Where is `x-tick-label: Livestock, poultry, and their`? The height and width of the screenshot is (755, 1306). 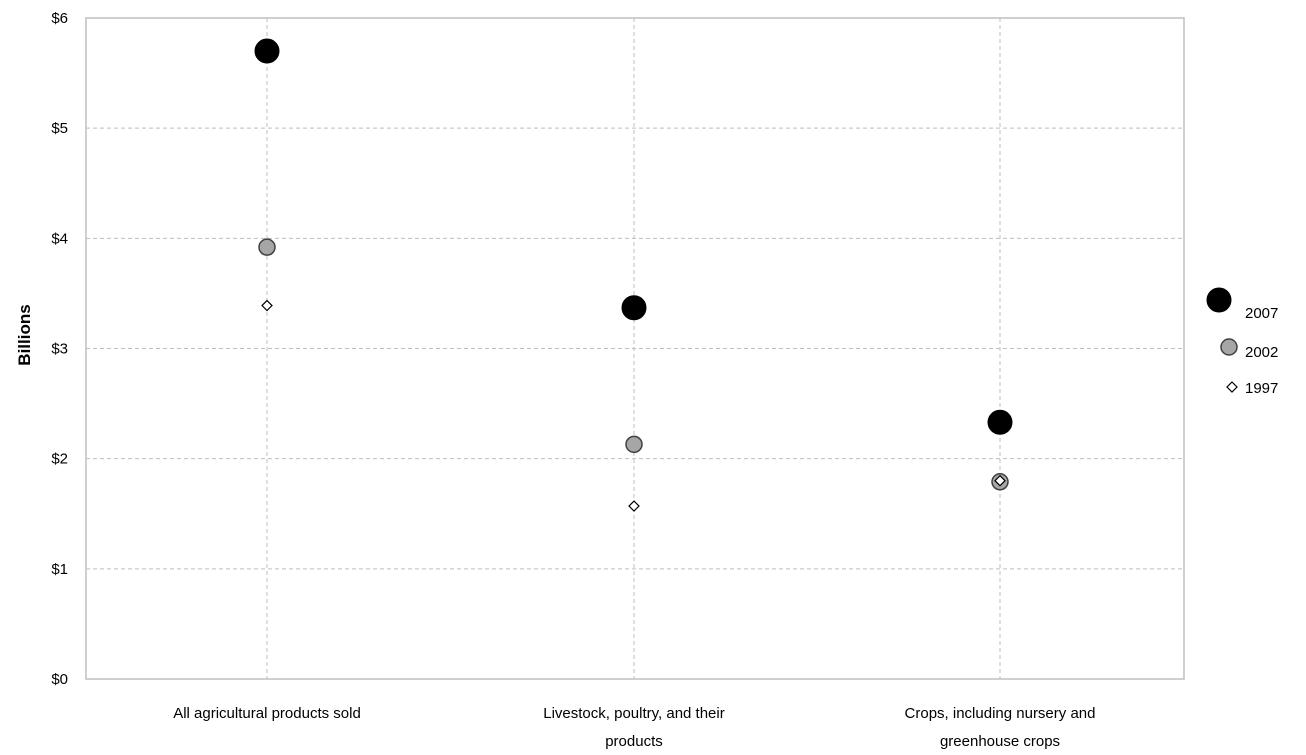
x-tick-label: Livestock, poultry, and their is located at coordinates (633, 713).